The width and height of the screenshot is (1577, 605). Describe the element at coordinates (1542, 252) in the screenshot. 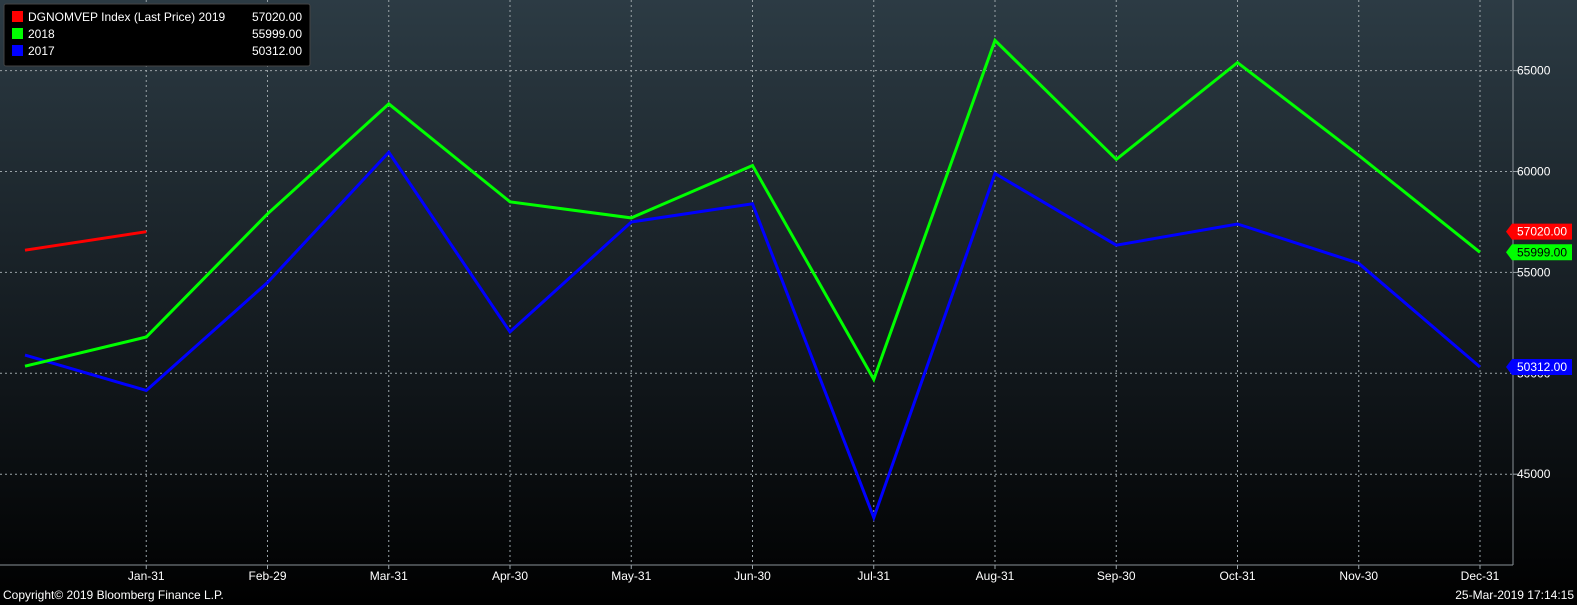

I see `last-value-tag-text: 55999.00` at that location.